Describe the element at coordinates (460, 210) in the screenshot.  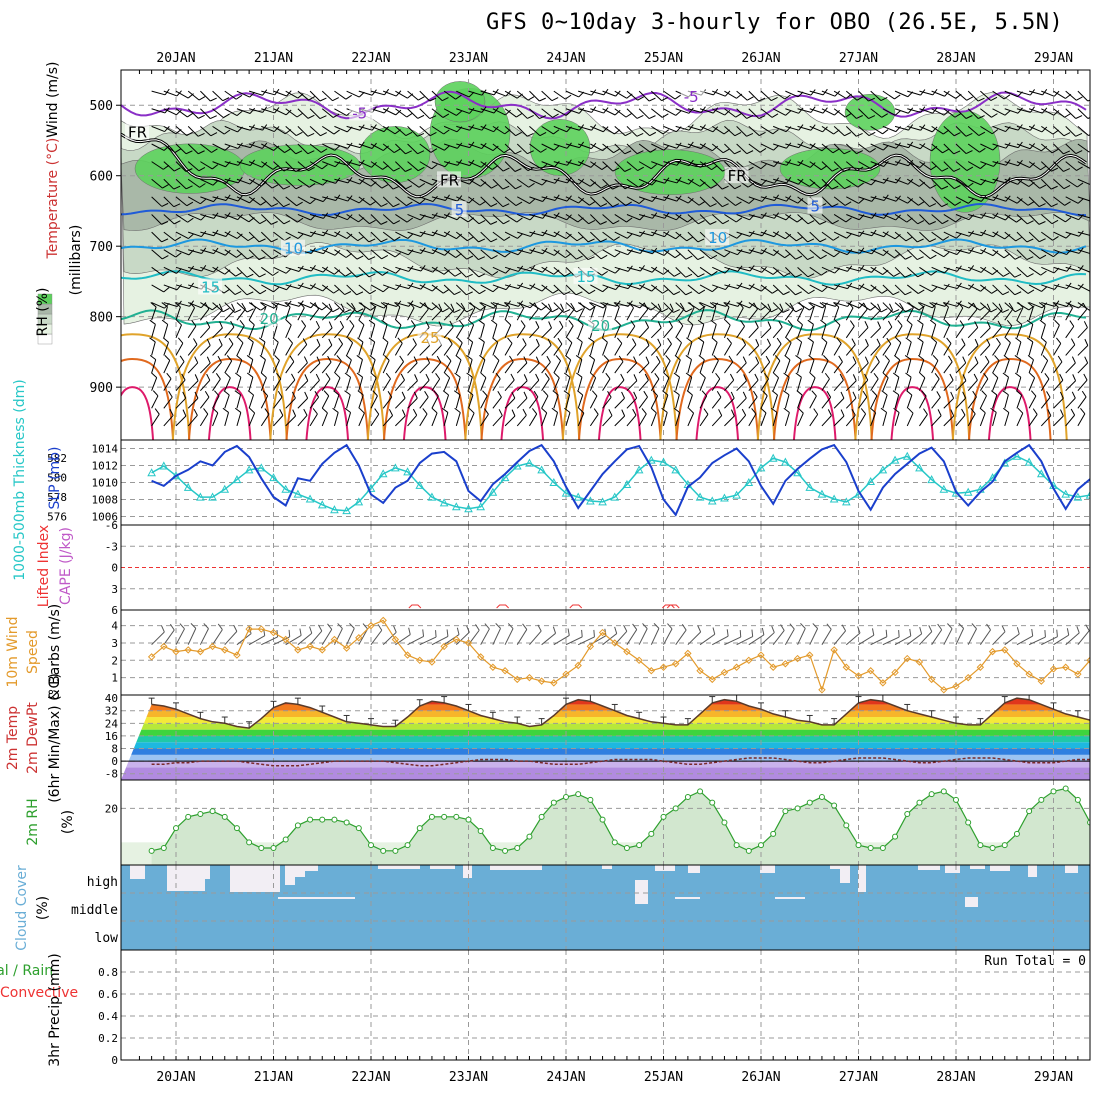
I see `contour-label: 5` at that location.